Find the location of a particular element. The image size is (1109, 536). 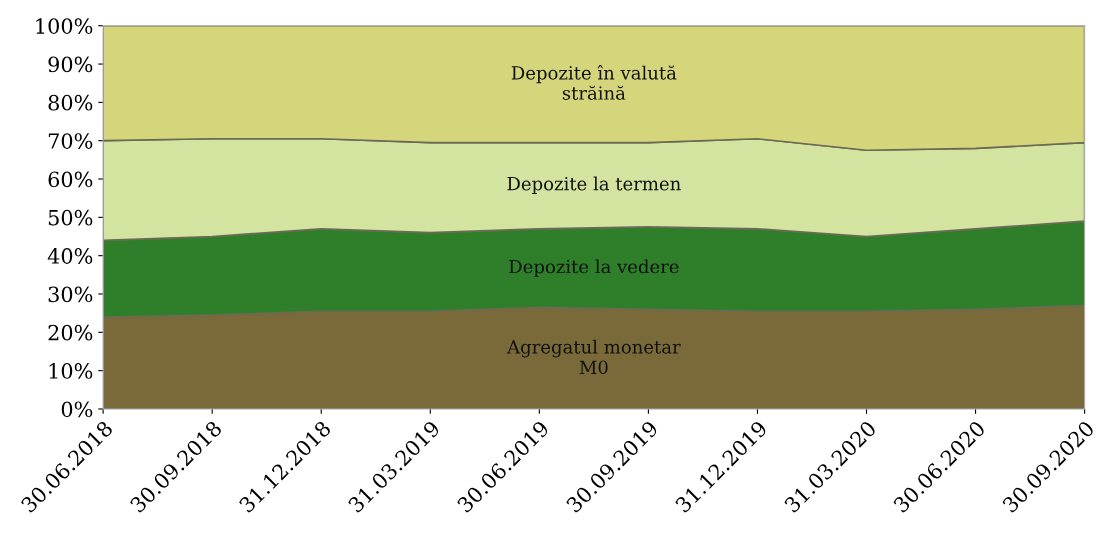

y-tick-label: 0% is located at coordinates (77, 409).